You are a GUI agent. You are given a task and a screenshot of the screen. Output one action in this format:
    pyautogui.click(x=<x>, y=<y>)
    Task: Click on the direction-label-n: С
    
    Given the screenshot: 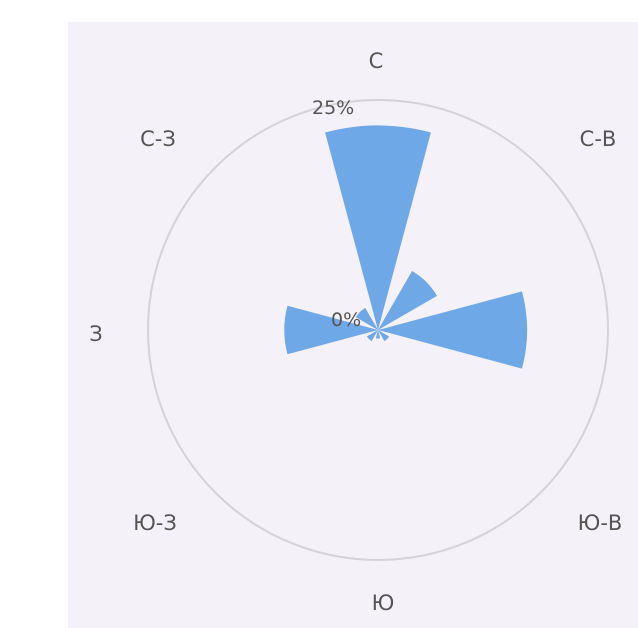 What is the action you would take?
    pyautogui.click(x=376, y=61)
    